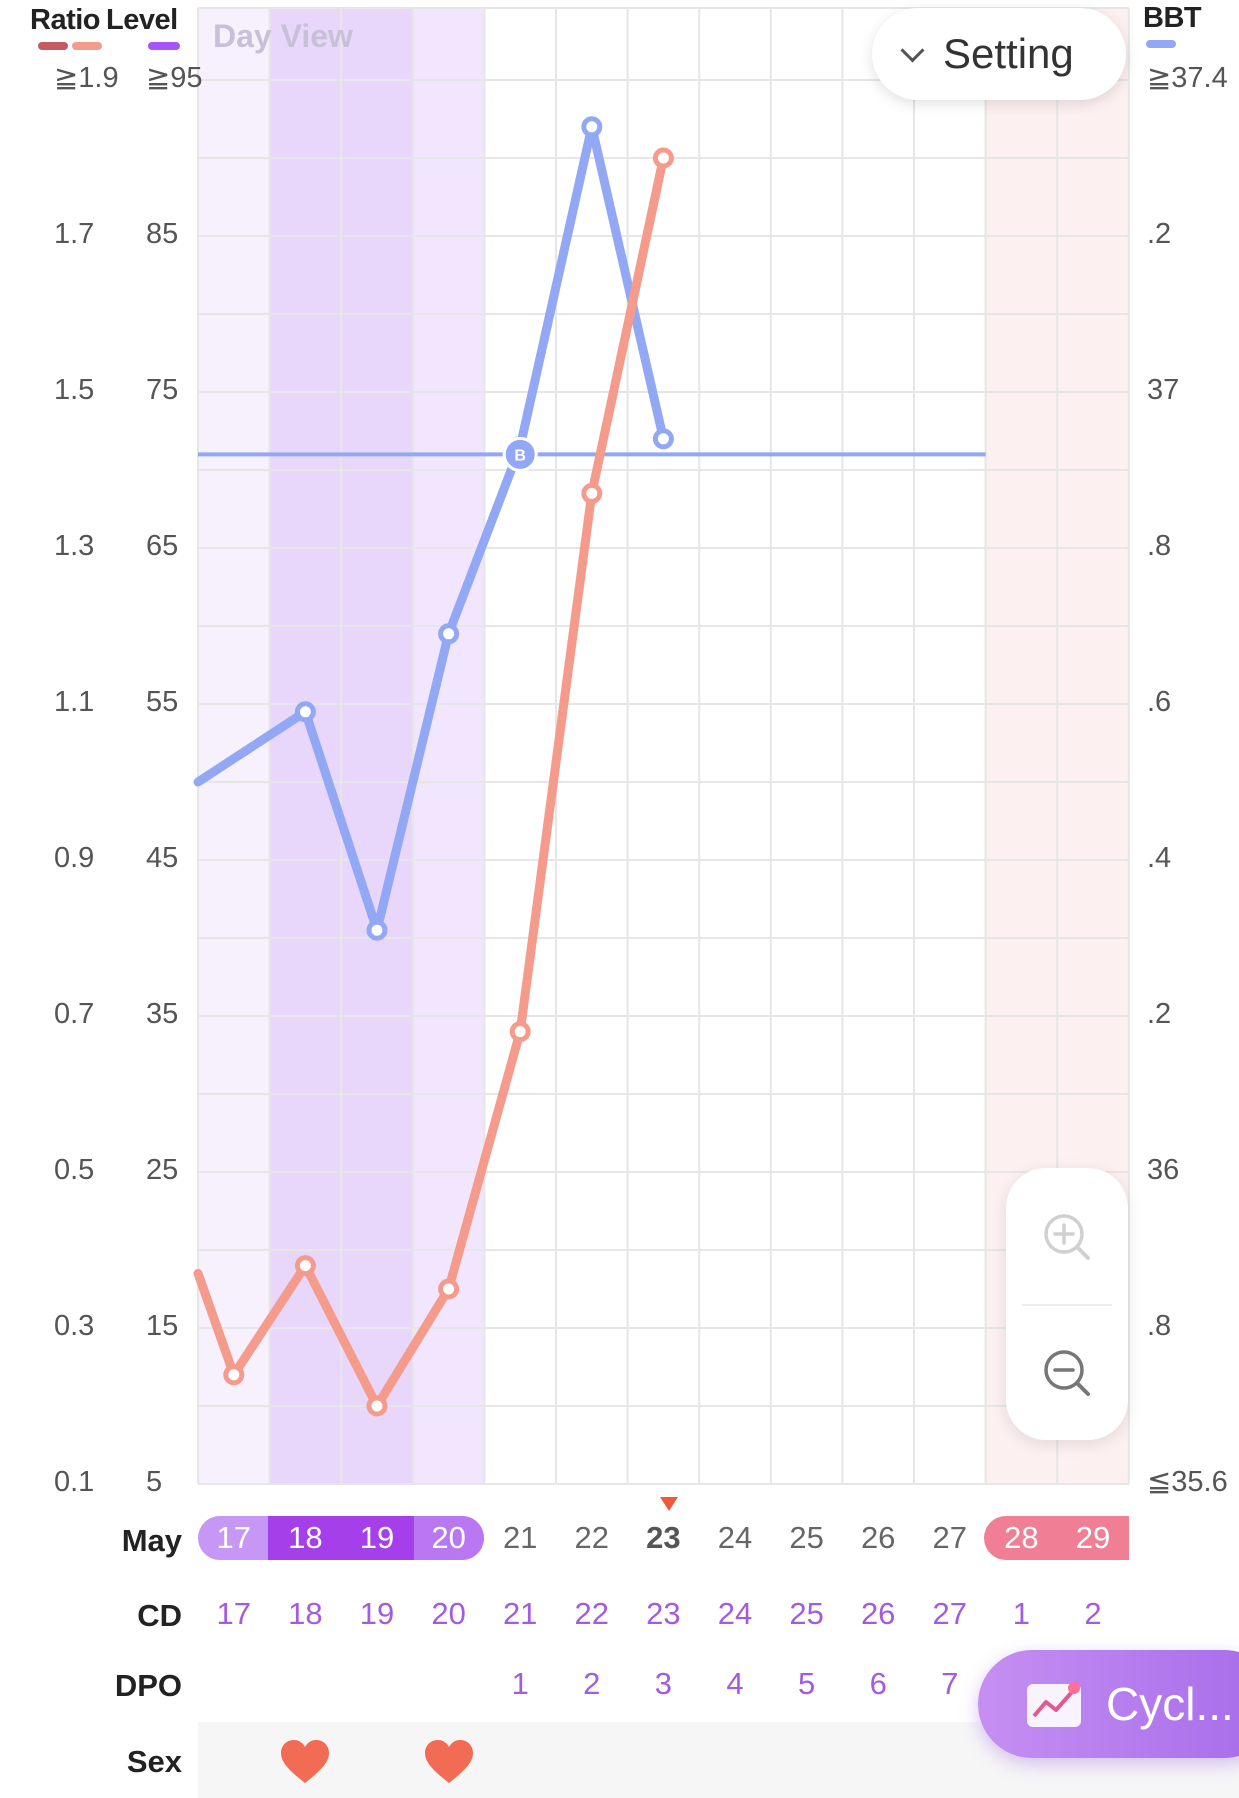 The width and height of the screenshot is (1239, 1798). What do you see at coordinates (162, 546) in the screenshot?
I see `level-tick: 65` at bounding box center [162, 546].